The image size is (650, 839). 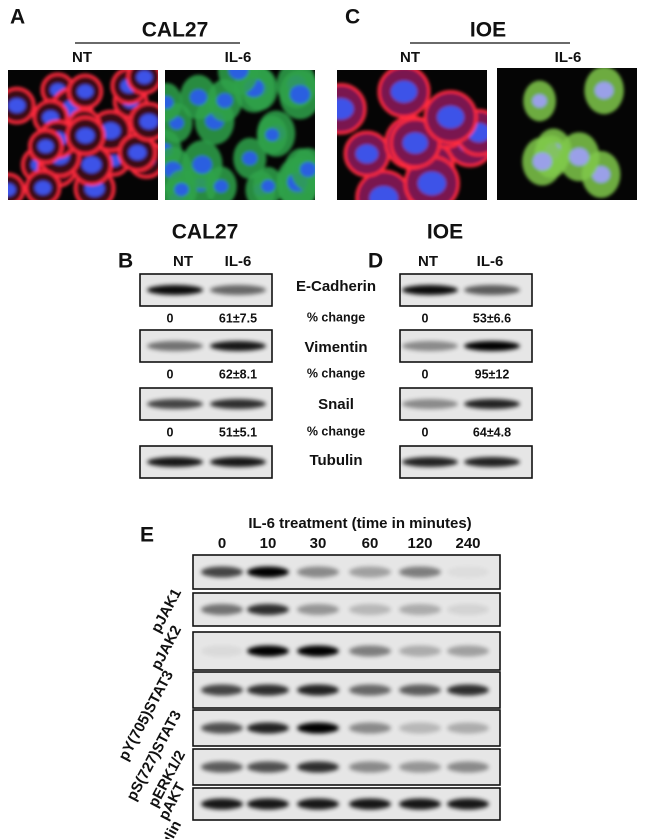 I want to click on time-label: 0, so click(x=222, y=543).